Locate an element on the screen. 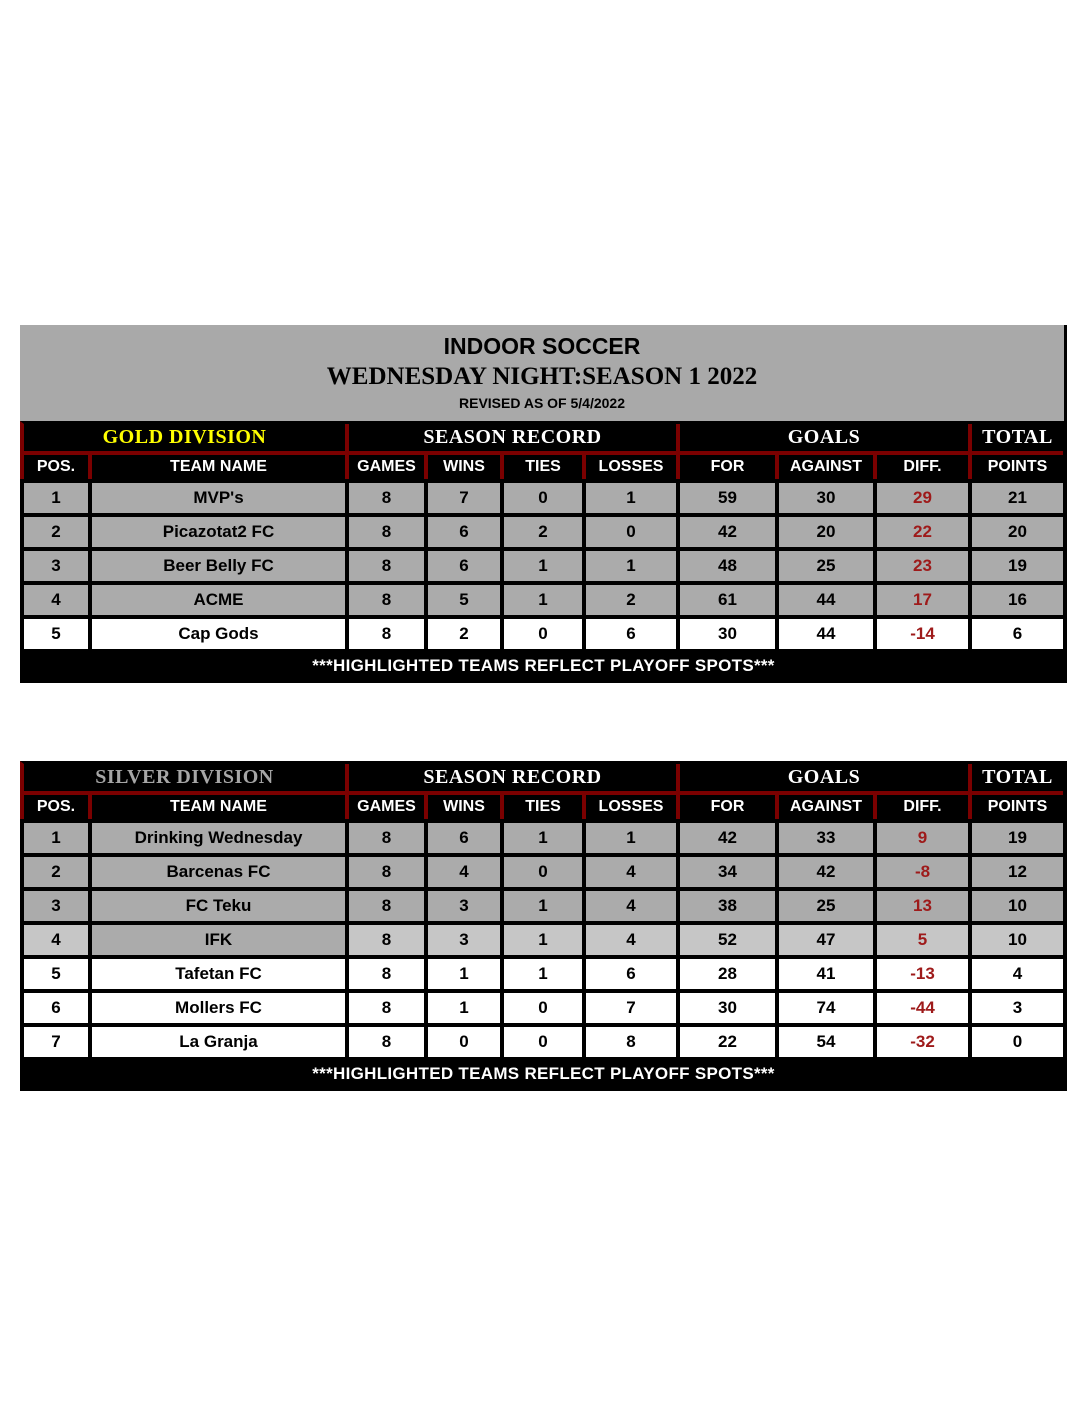 The width and height of the screenshot is (1088, 1408). cell-wins: 2 is located at coordinates (464, 634).